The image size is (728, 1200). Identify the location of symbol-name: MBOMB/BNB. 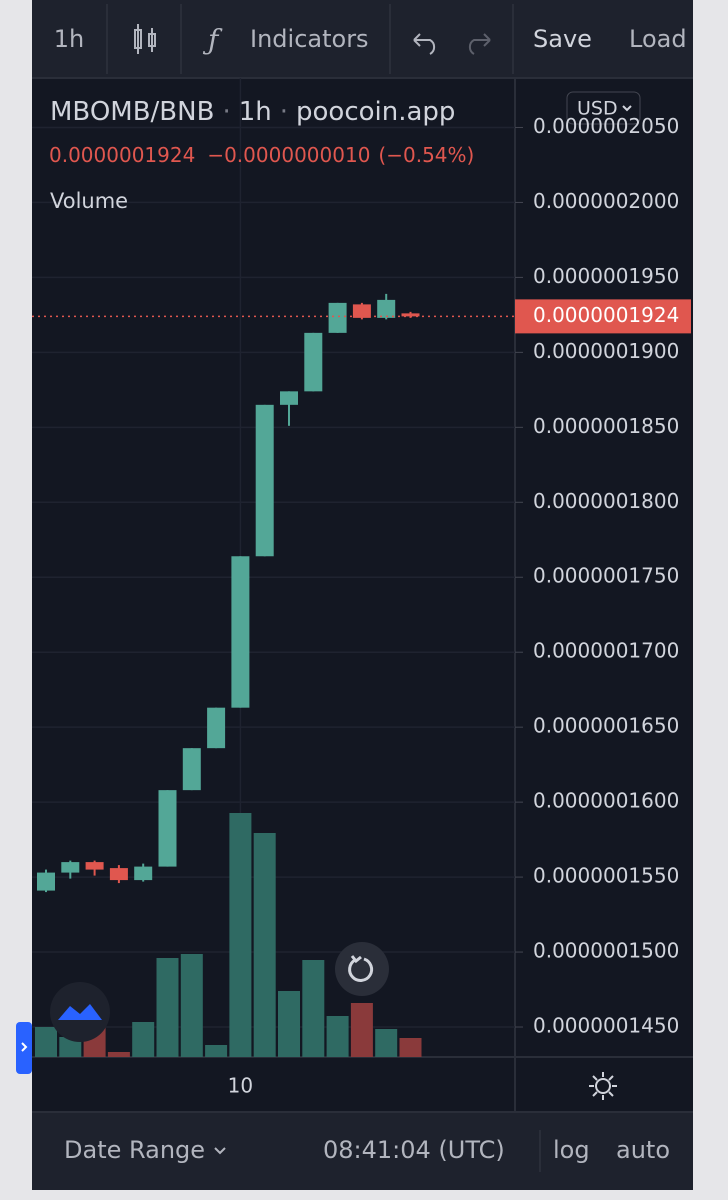
(132, 112).